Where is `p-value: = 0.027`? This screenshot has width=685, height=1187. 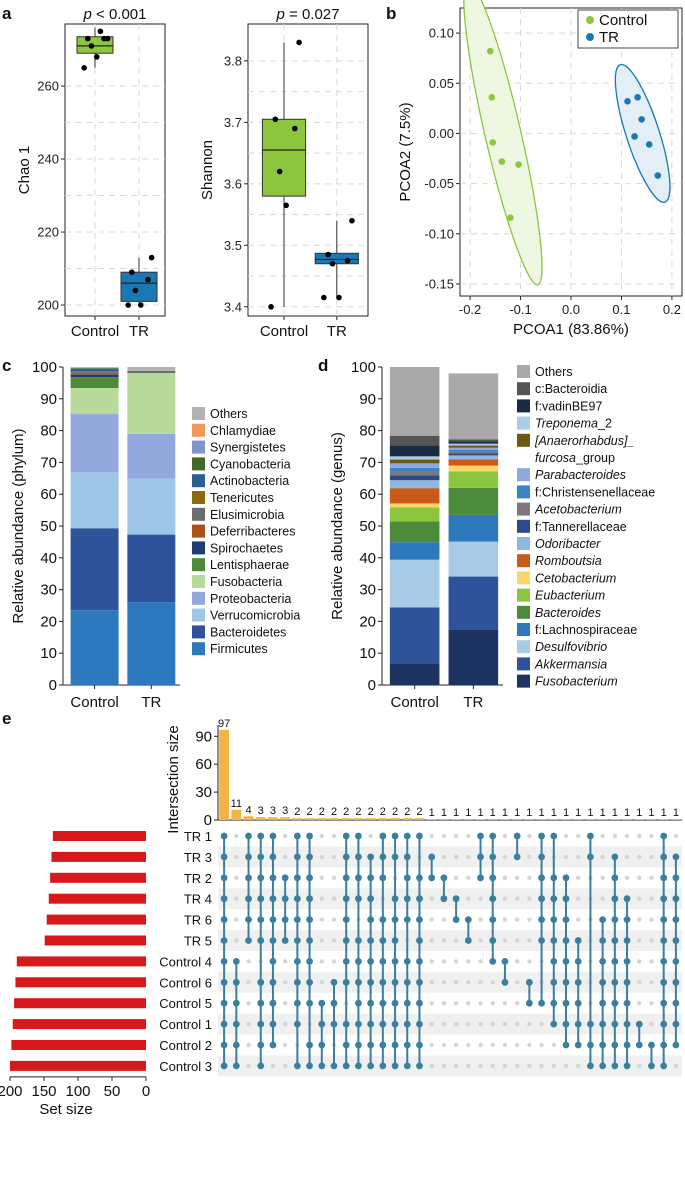 p-value: = 0.027 is located at coordinates (312, 14).